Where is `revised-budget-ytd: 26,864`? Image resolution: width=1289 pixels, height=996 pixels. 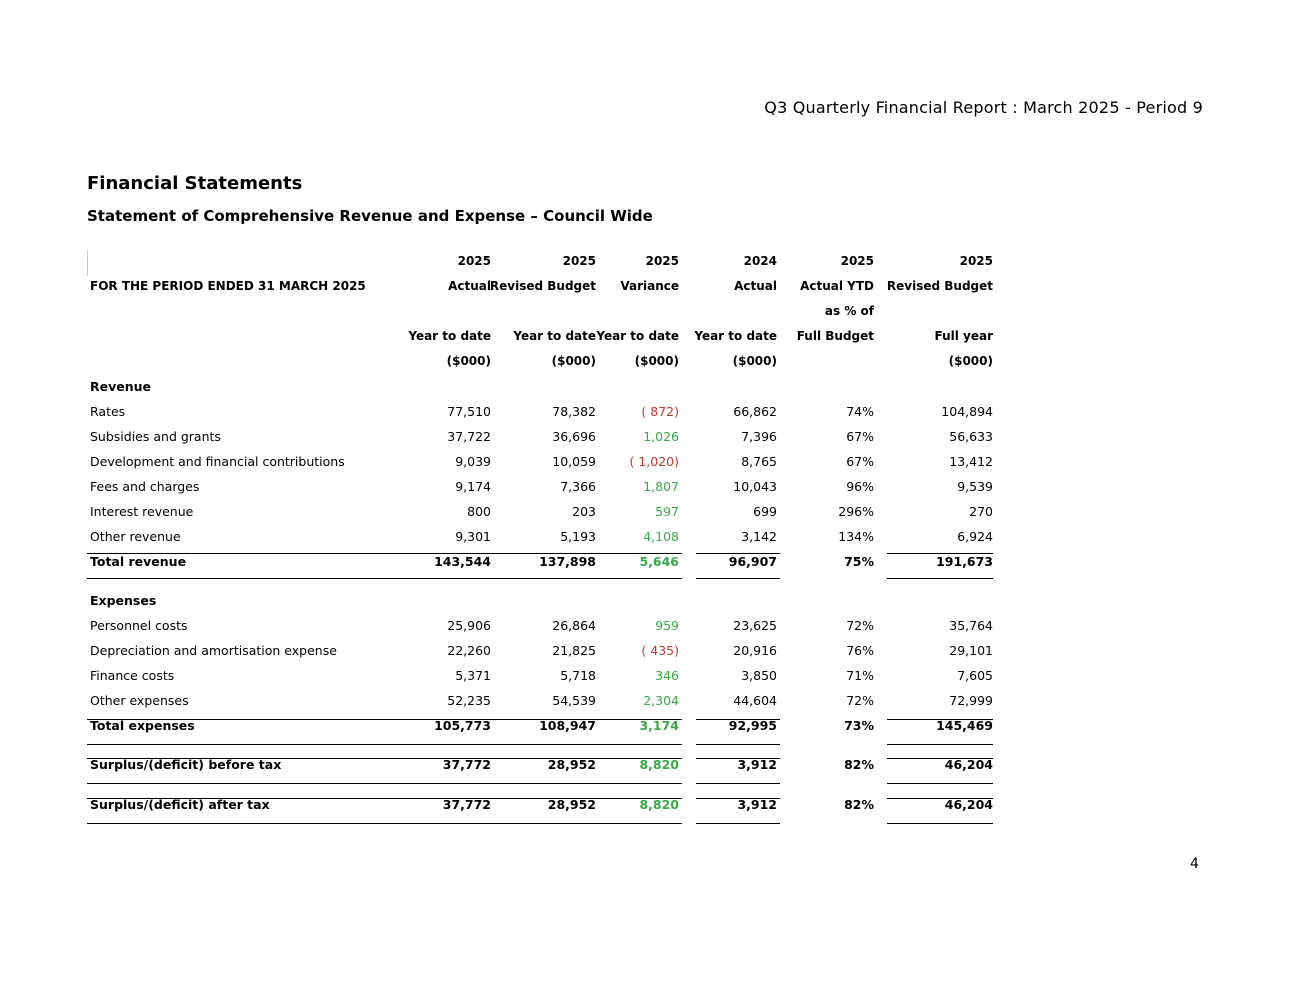
revised-budget-ytd: 26,864 is located at coordinates (574, 625).